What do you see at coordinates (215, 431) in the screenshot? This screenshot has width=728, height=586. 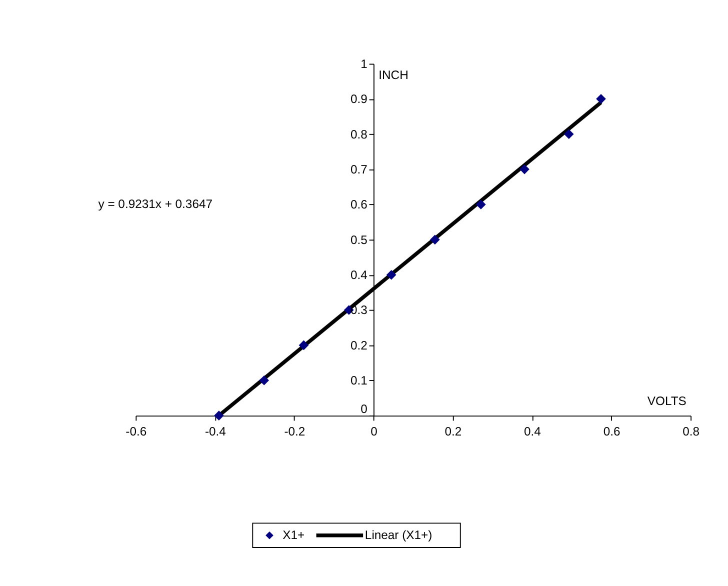 I see `x-tick-label: -0.4` at bounding box center [215, 431].